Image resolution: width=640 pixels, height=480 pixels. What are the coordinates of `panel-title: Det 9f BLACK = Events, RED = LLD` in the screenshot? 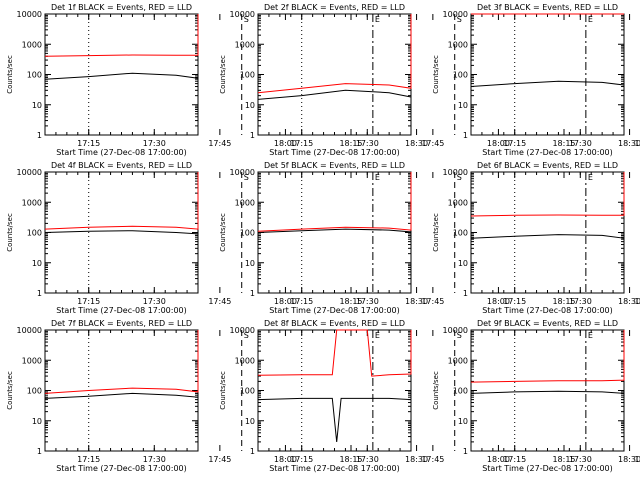 It's located at (547, 323).